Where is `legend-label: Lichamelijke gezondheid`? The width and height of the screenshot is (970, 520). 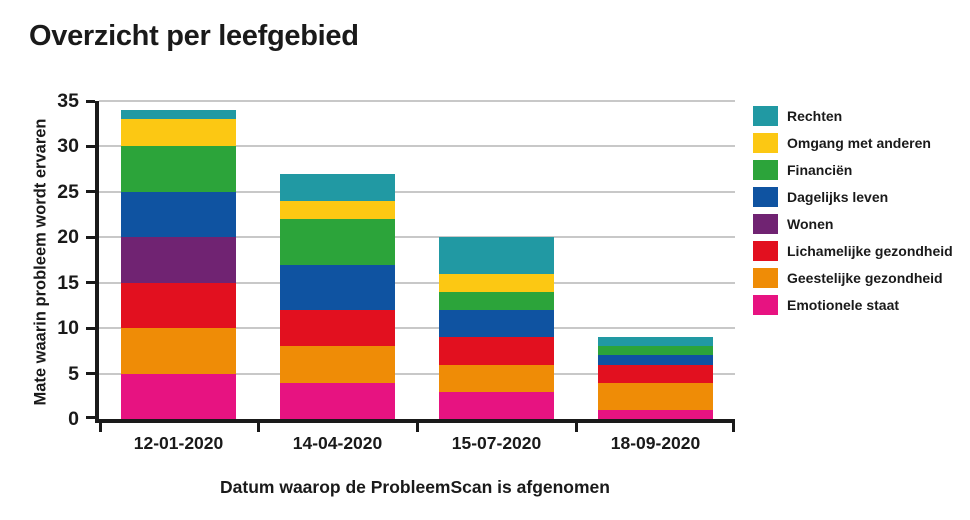 legend-label: Lichamelijke gezondheid is located at coordinates (870, 251).